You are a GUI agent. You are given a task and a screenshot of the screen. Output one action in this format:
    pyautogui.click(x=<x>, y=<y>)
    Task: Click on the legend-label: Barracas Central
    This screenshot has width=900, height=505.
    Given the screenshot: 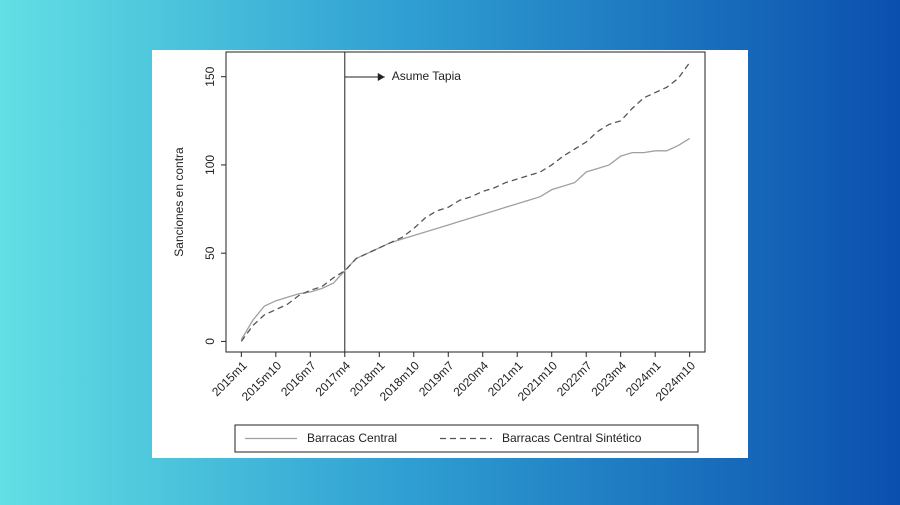 What is the action you would take?
    pyautogui.click(x=352, y=438)
    